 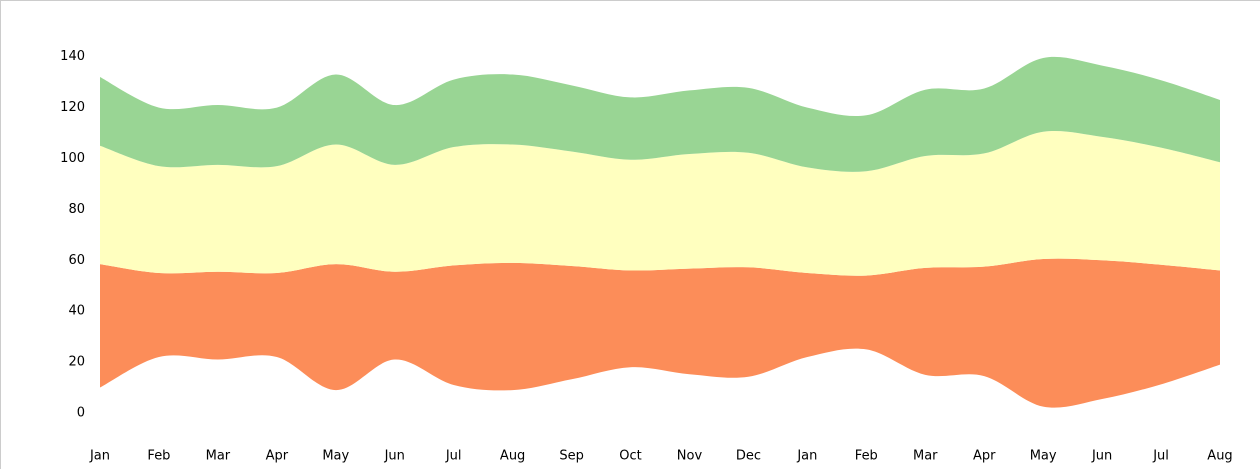 I want to click on y-tick-label: 20, so click(x=76, y=362).